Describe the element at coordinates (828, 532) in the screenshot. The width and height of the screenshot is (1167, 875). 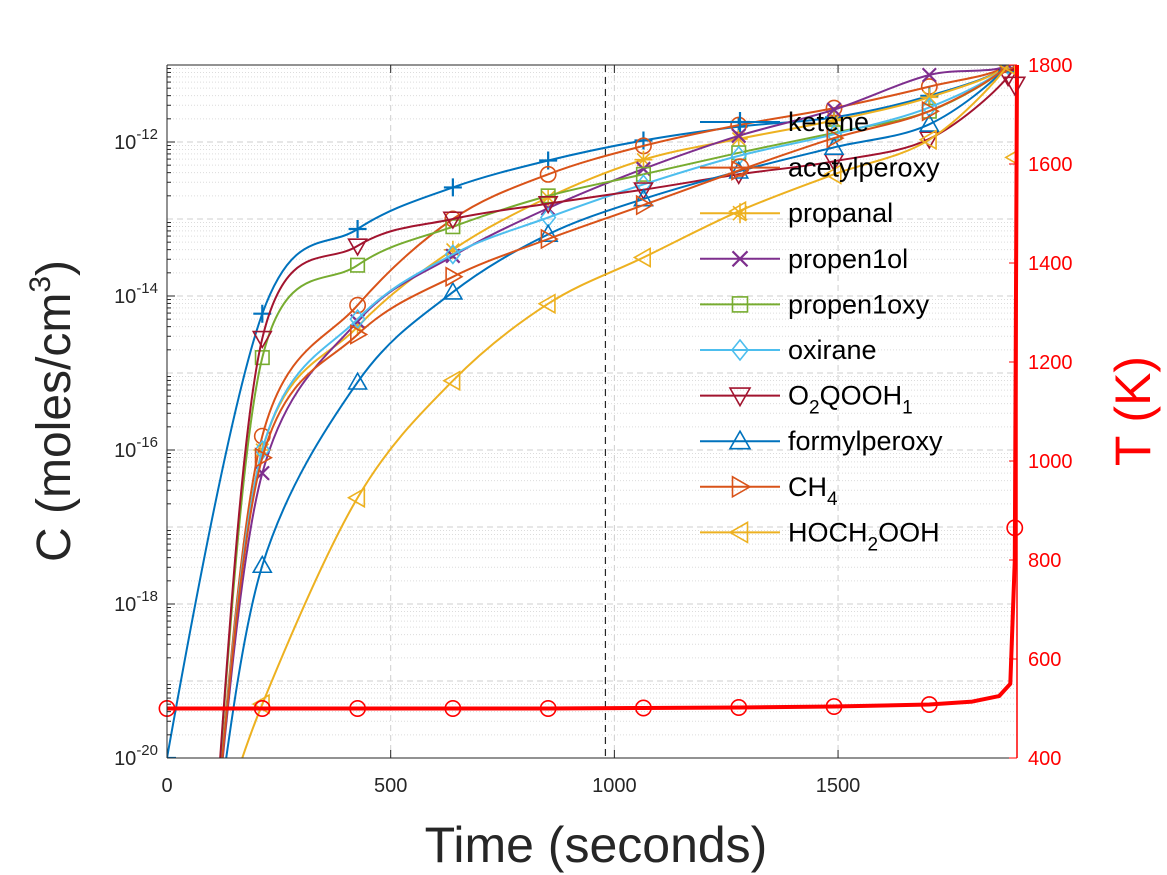
I see `legend-label-main: HOCH` at that location.